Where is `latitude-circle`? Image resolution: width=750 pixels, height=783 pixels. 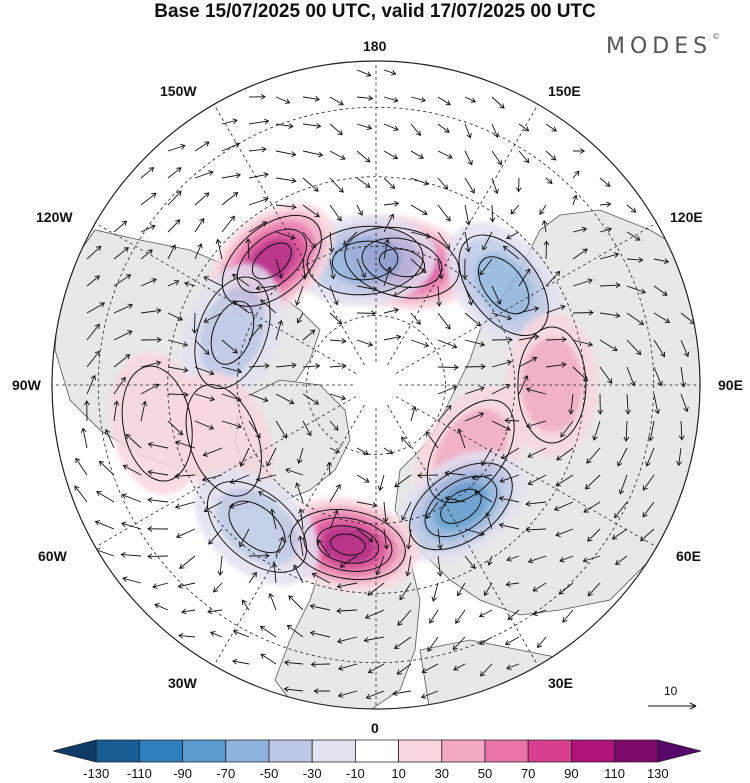
latitude-circle is located at coordinates (376, 385).